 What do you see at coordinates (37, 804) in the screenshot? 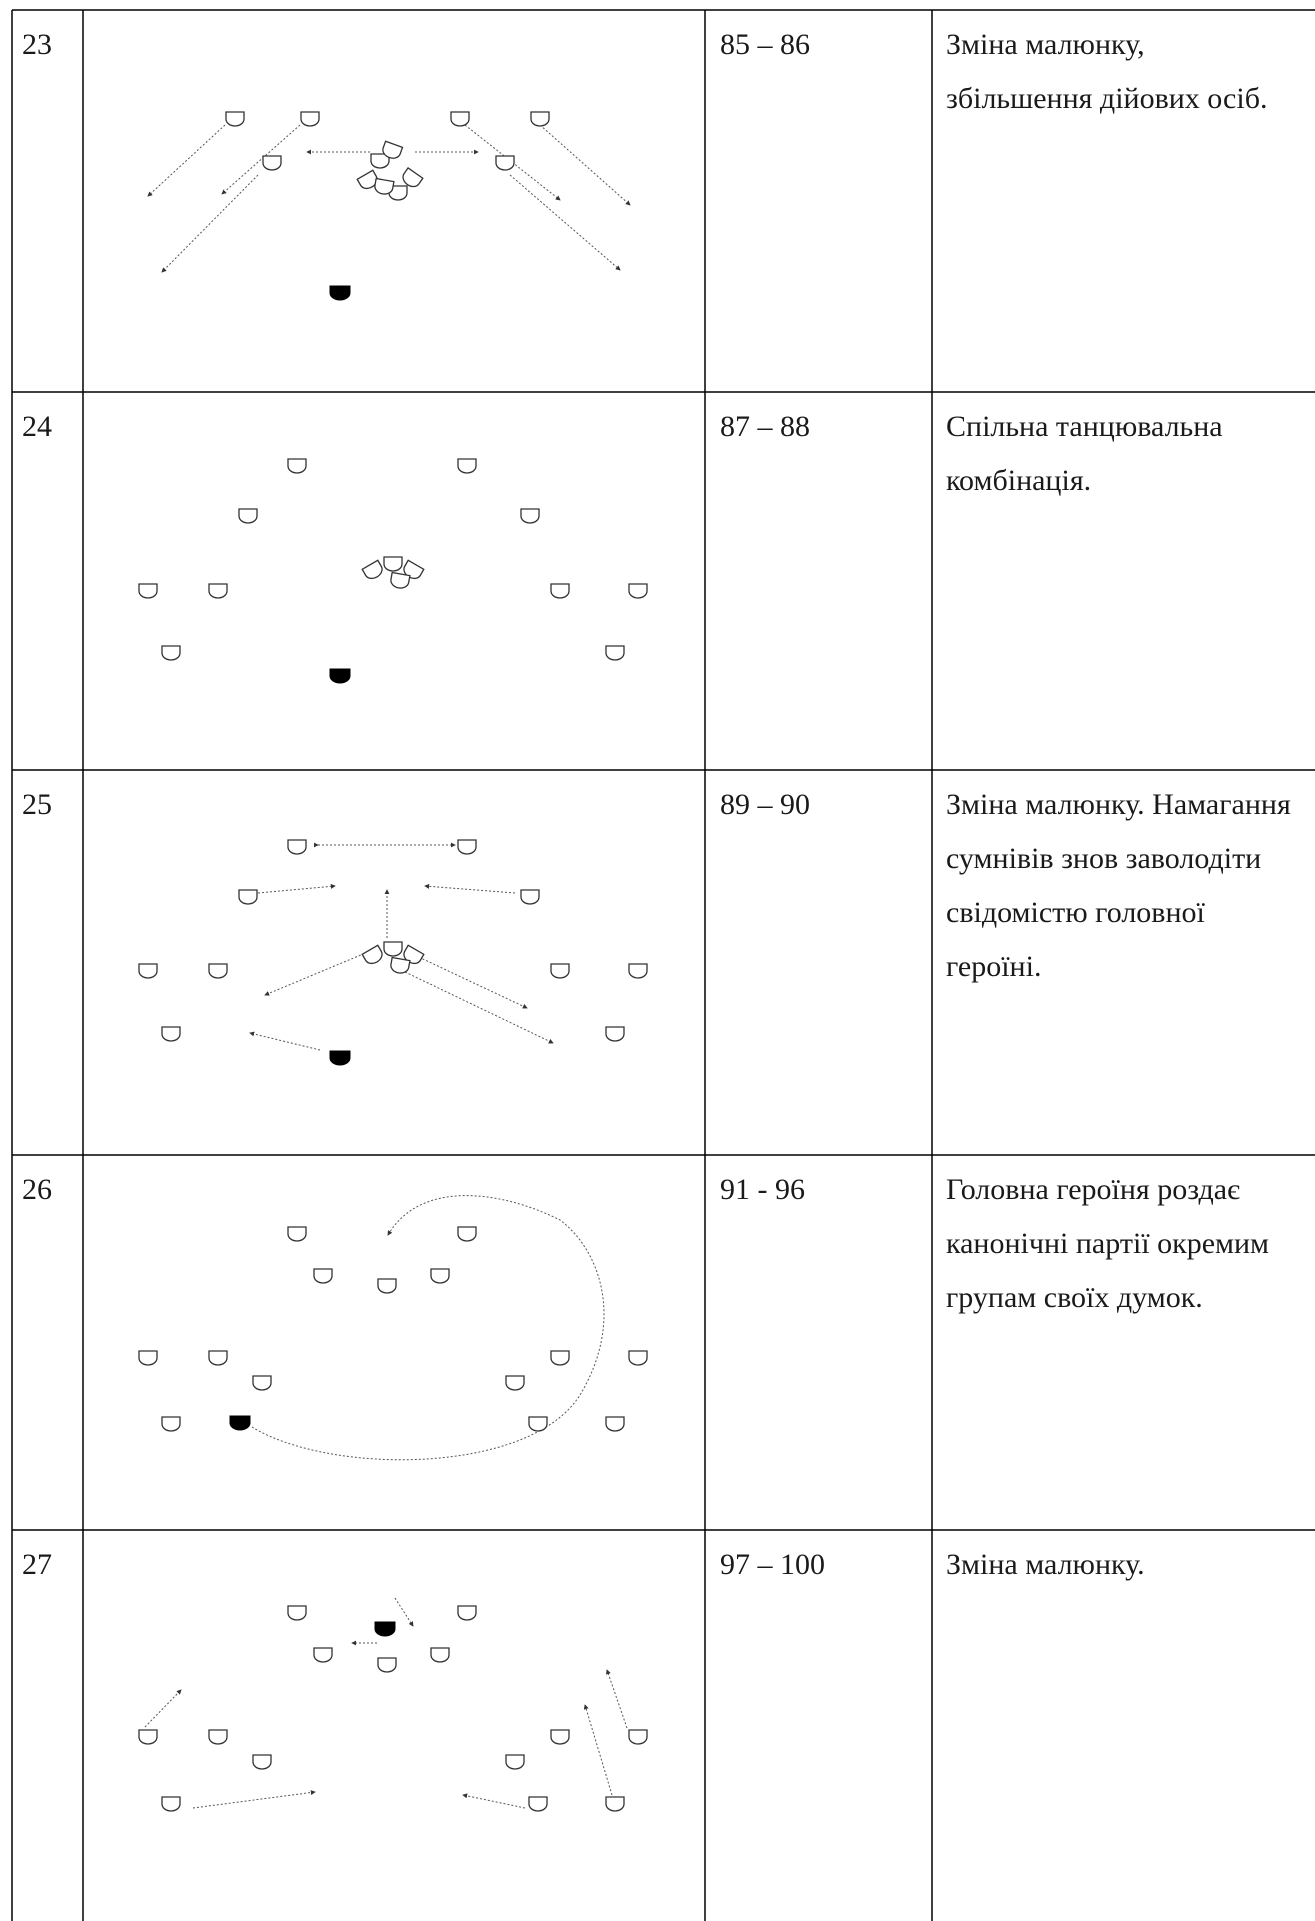
I see `row-number: 25` at bounding box center [37, 804].